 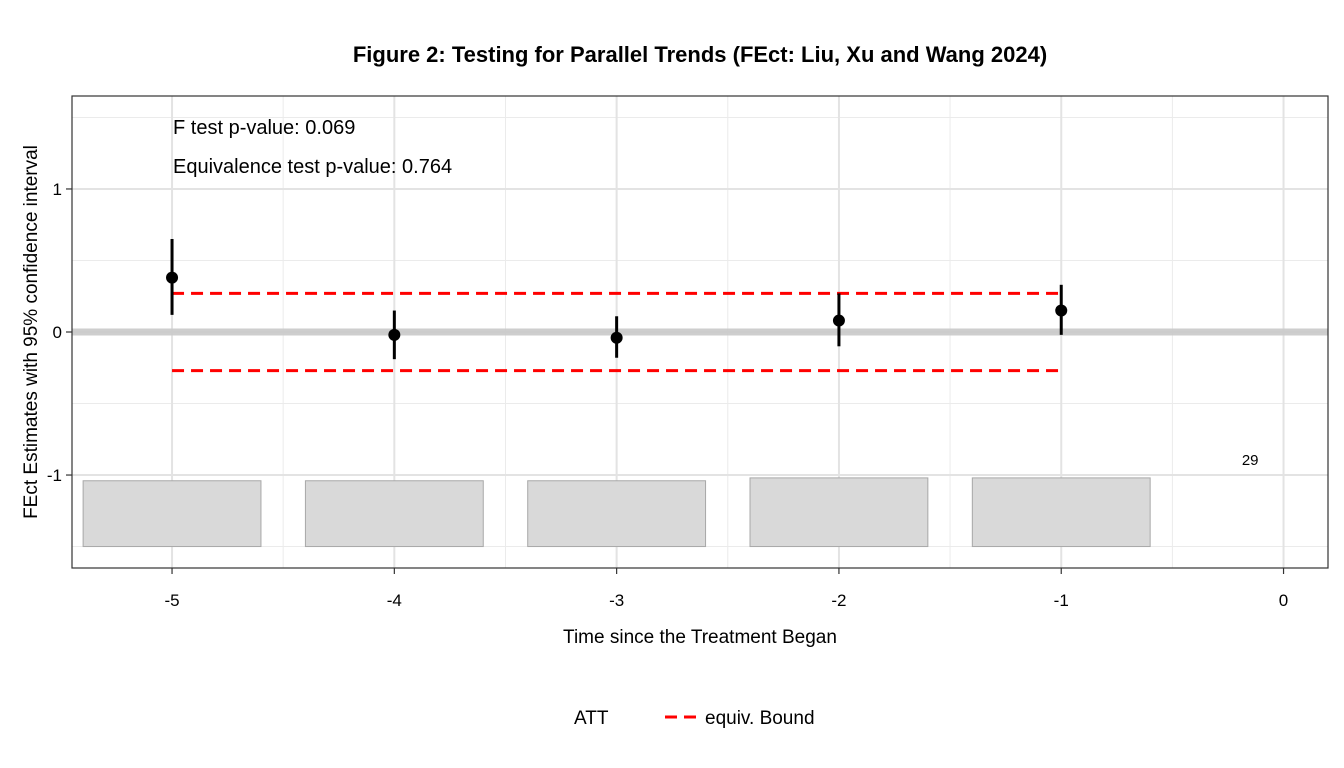 What do you see at coordinates (1250, 460) in the screenshot?
I see `count-max-label: 29` at bounding box center [1250, 460].